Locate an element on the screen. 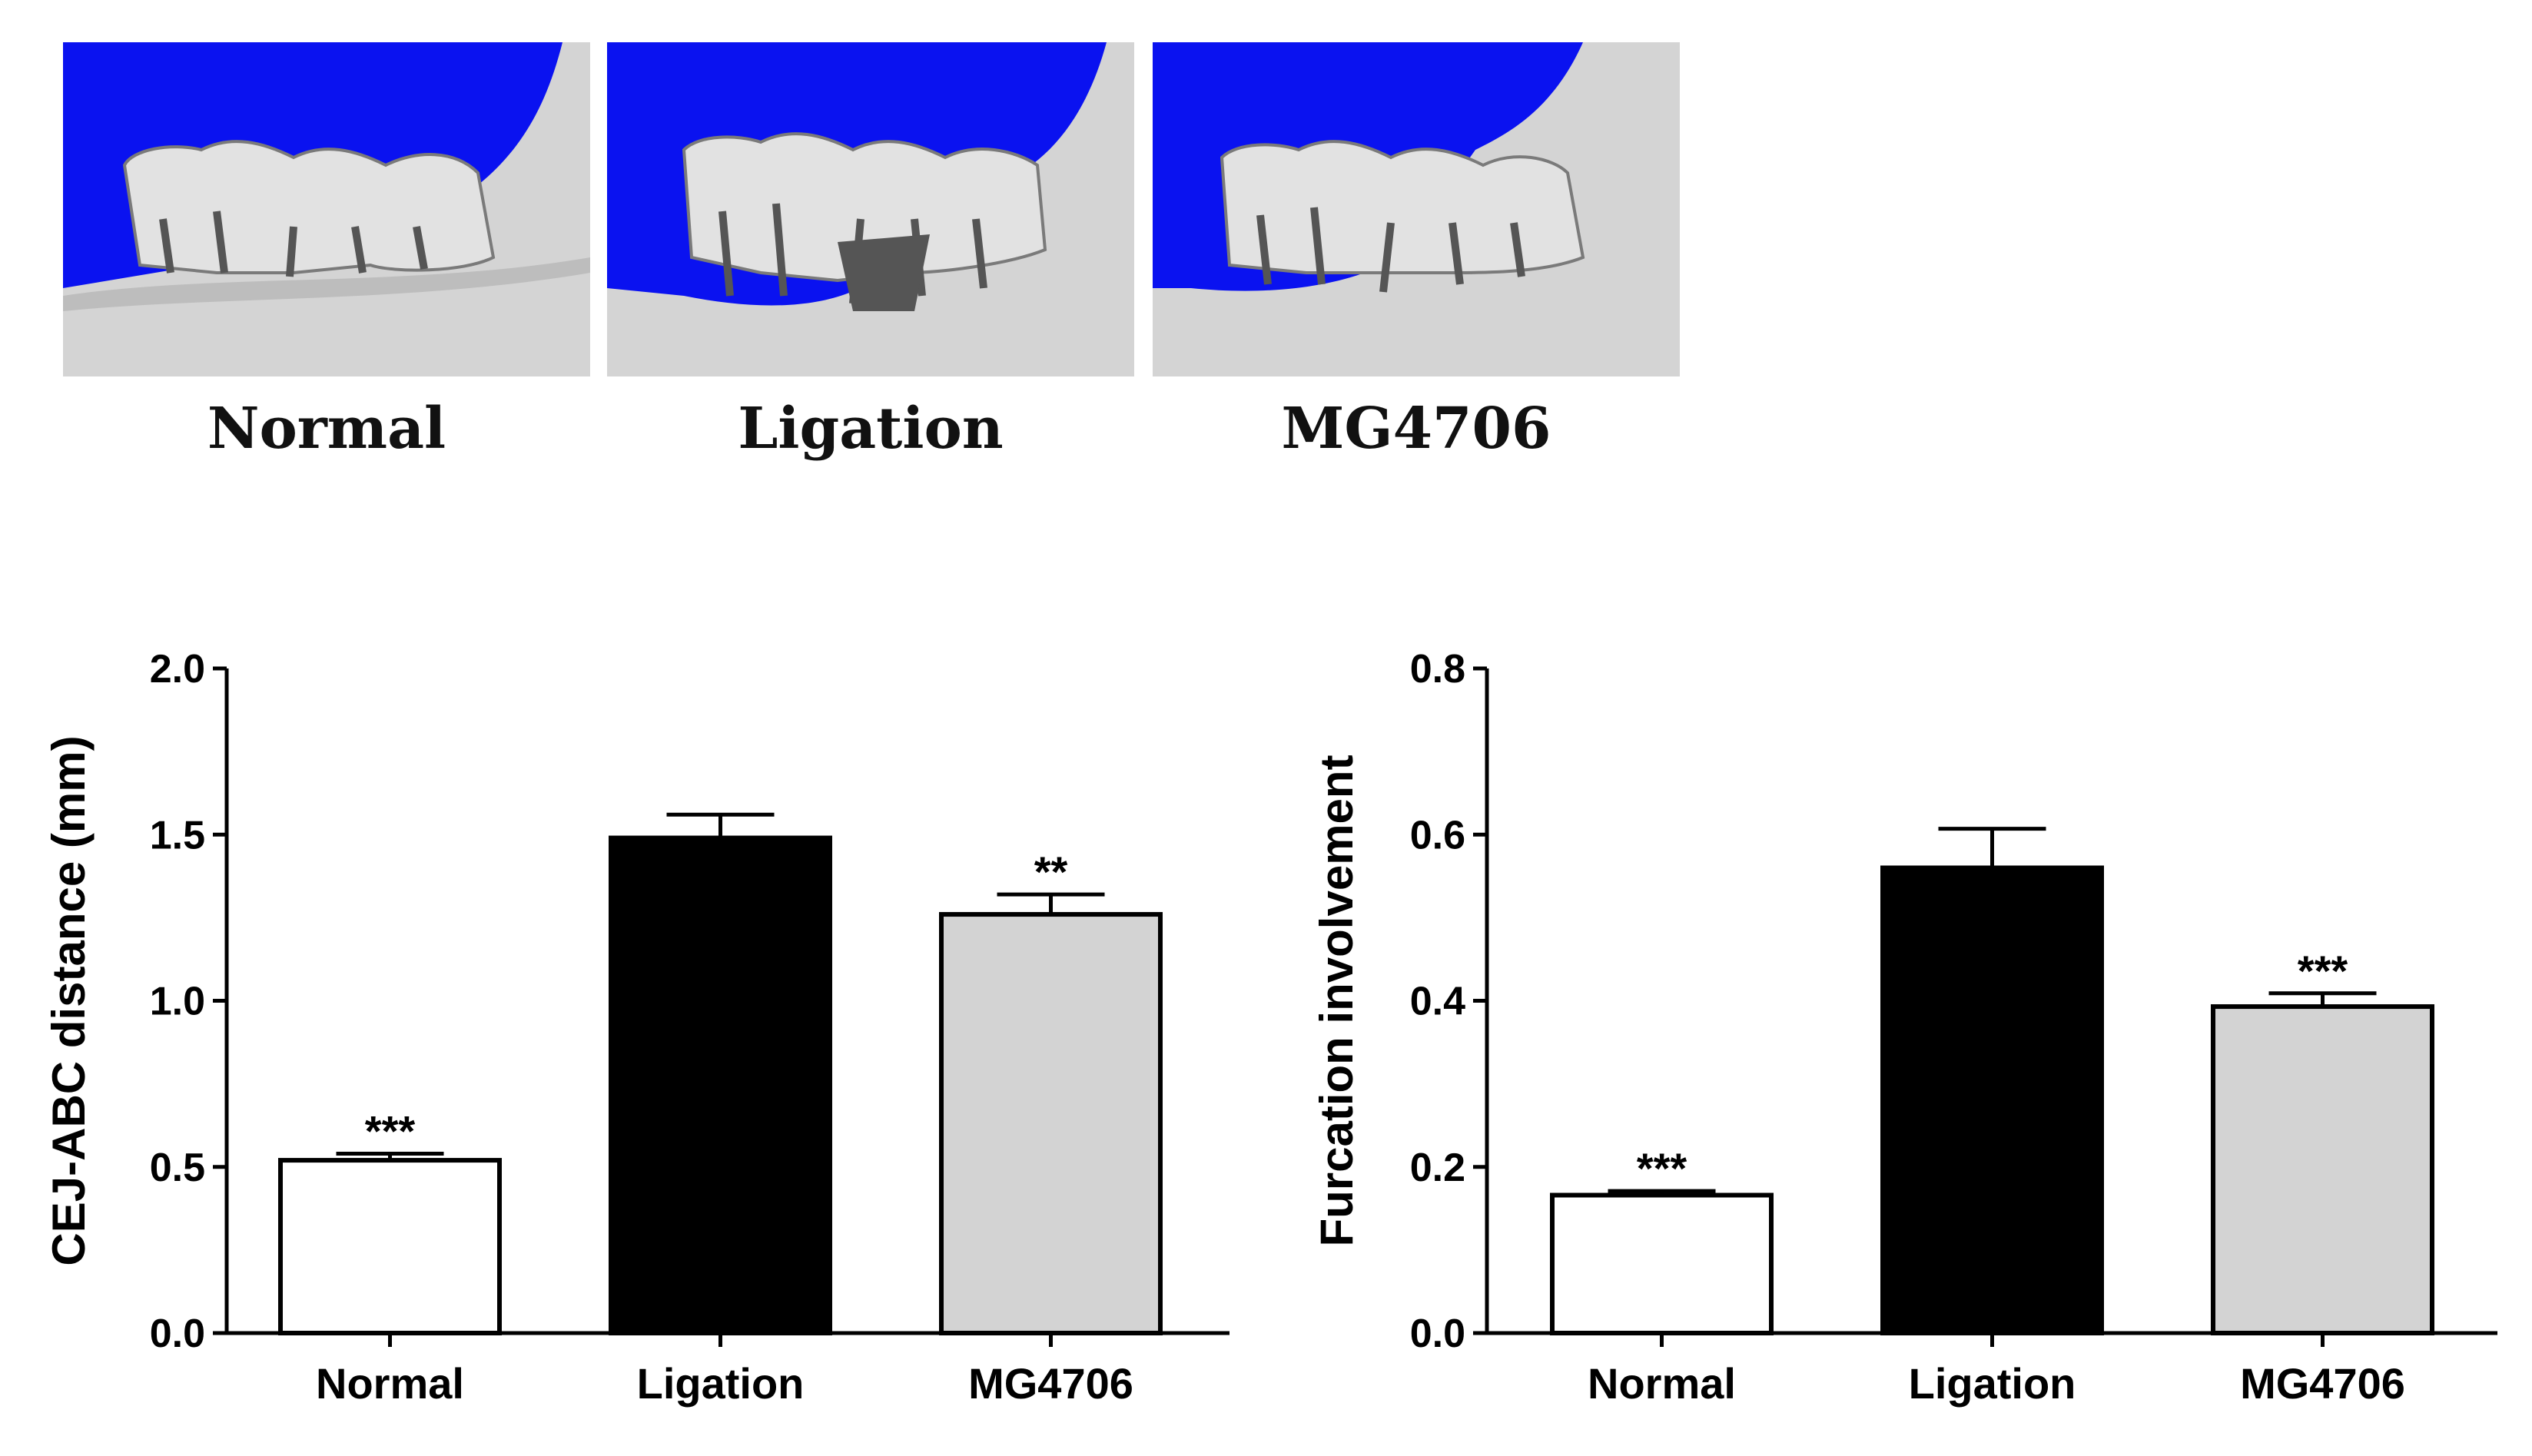  image-label-normal: Normal is located at coordinates (326, 429).